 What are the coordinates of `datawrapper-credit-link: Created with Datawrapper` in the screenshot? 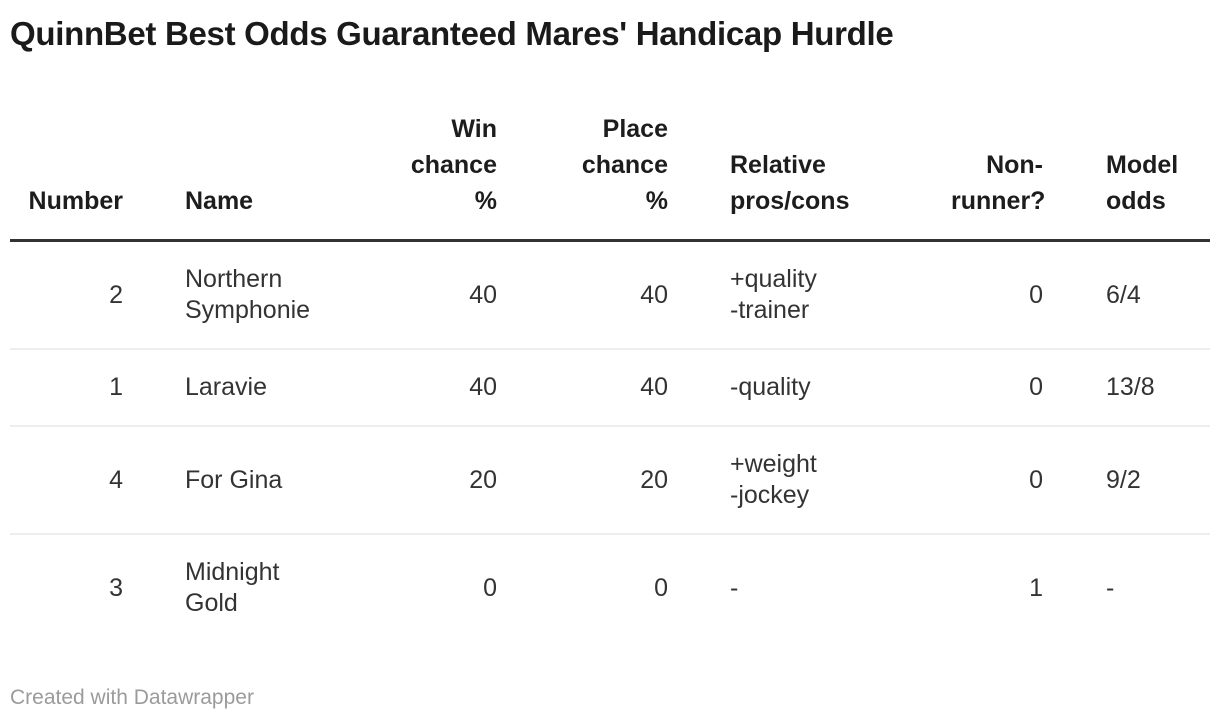 It's located at (132, 697).